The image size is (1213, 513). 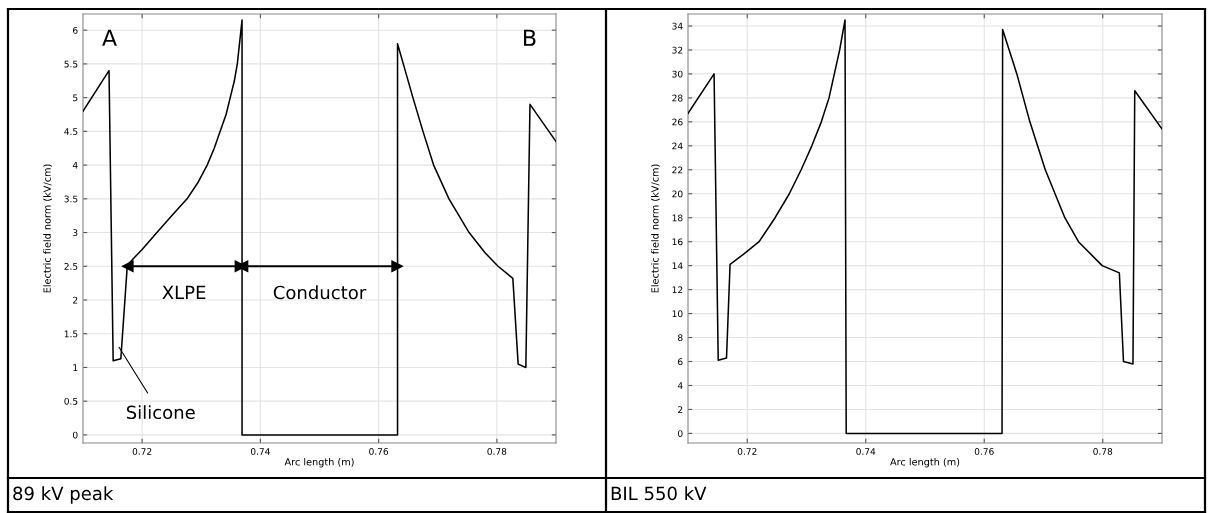 What do you see at coordinates (677, 170) in the screenshot?
I see `y-tick-label: 22` at bounding box center [677, 170].